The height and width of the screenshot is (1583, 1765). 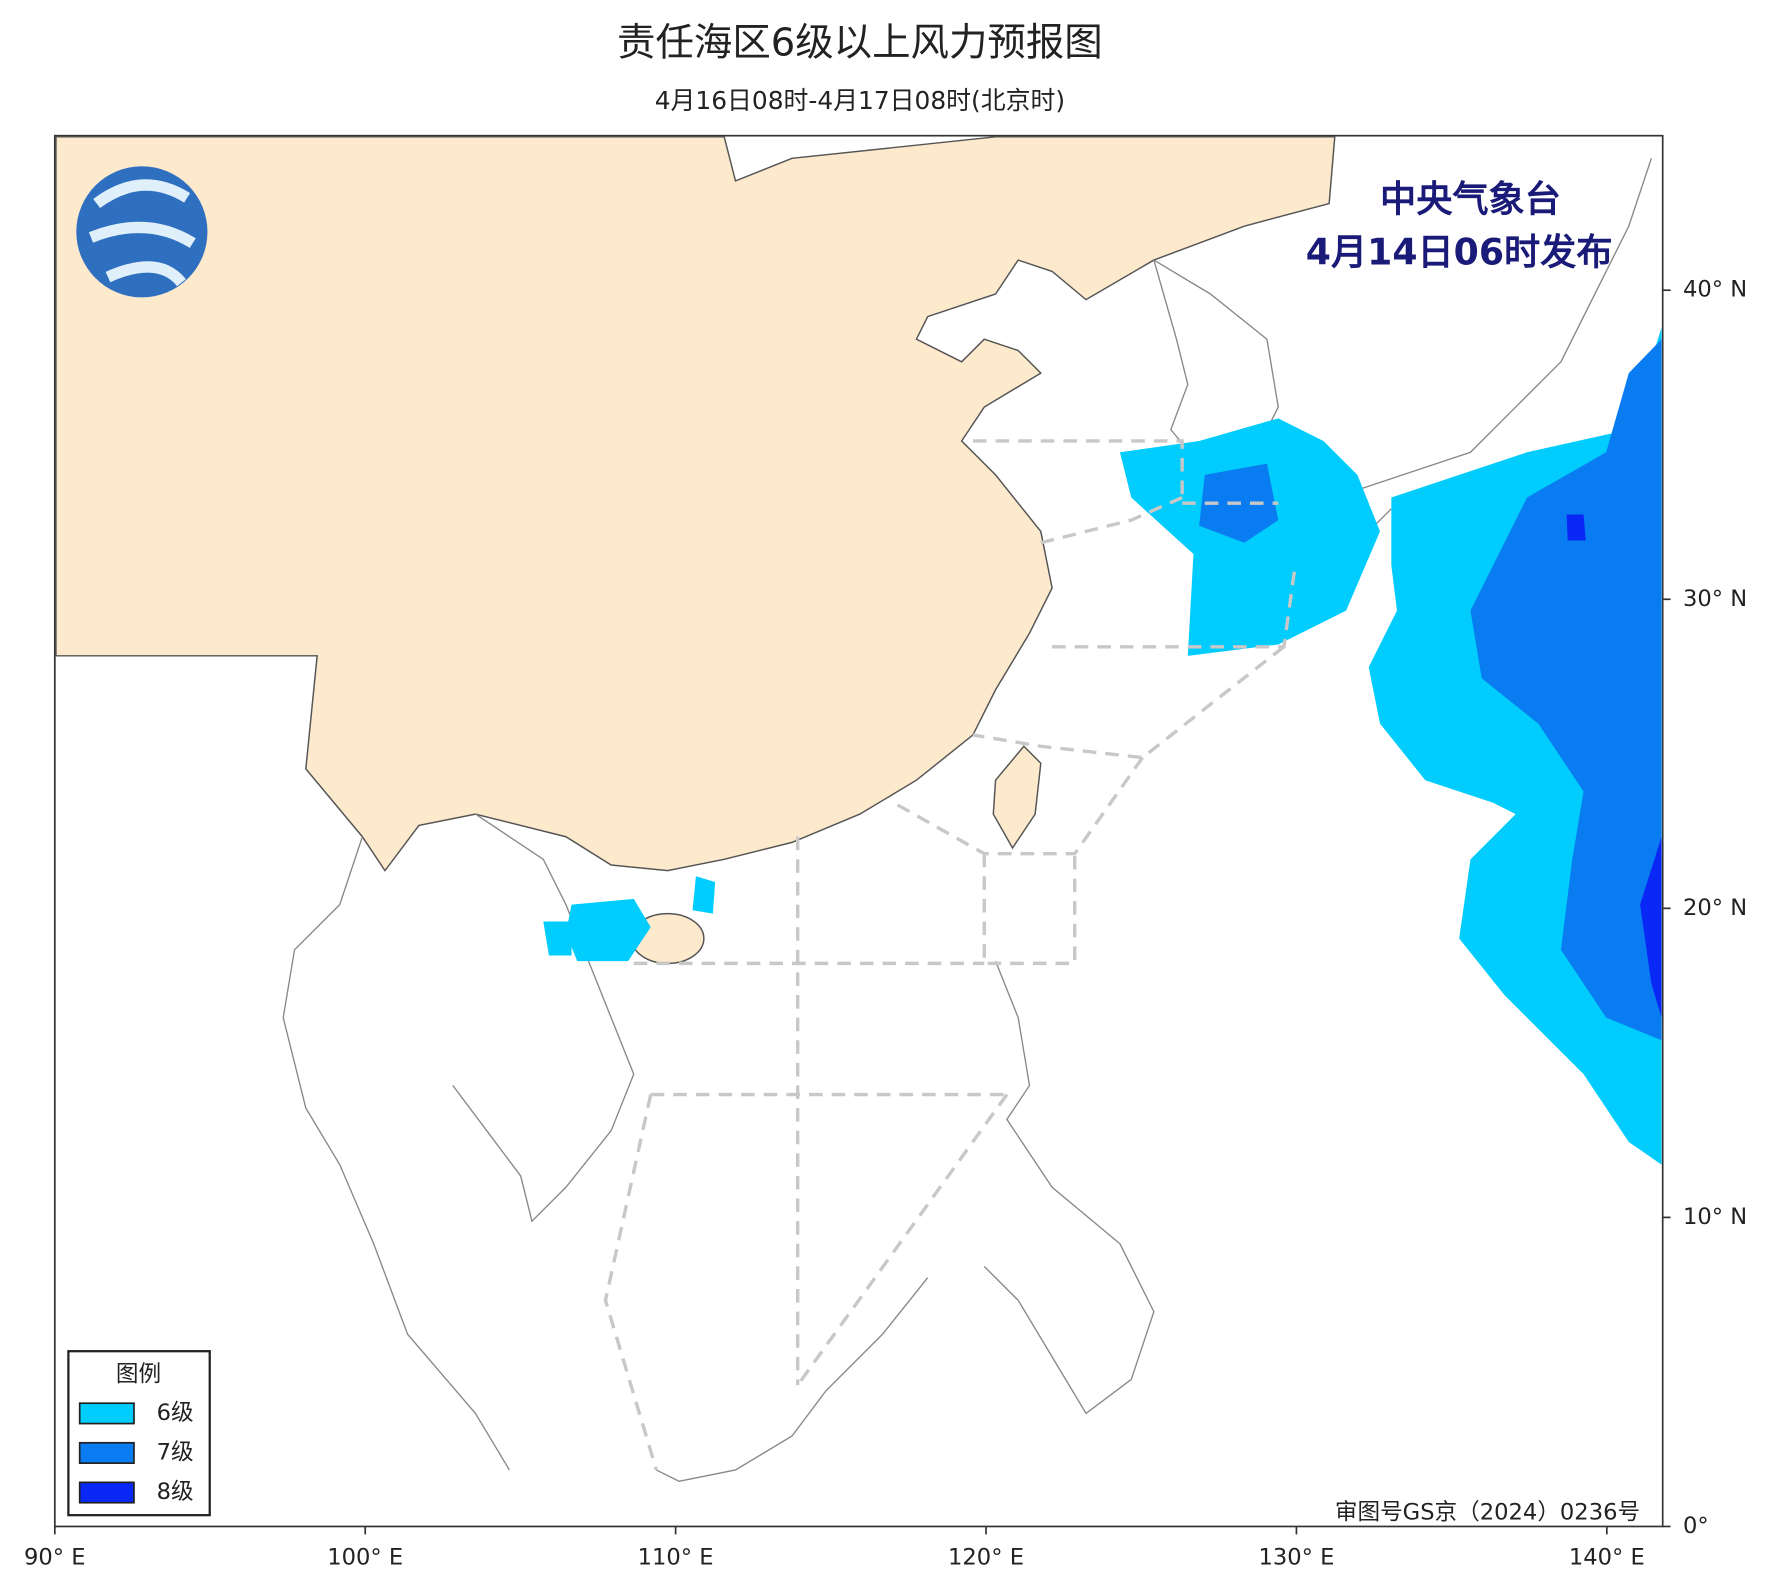 What do you see at coordinates (175, 1452) in the screenshot?
I see `legend-label: 7级` at bounding box center [175, 1452].